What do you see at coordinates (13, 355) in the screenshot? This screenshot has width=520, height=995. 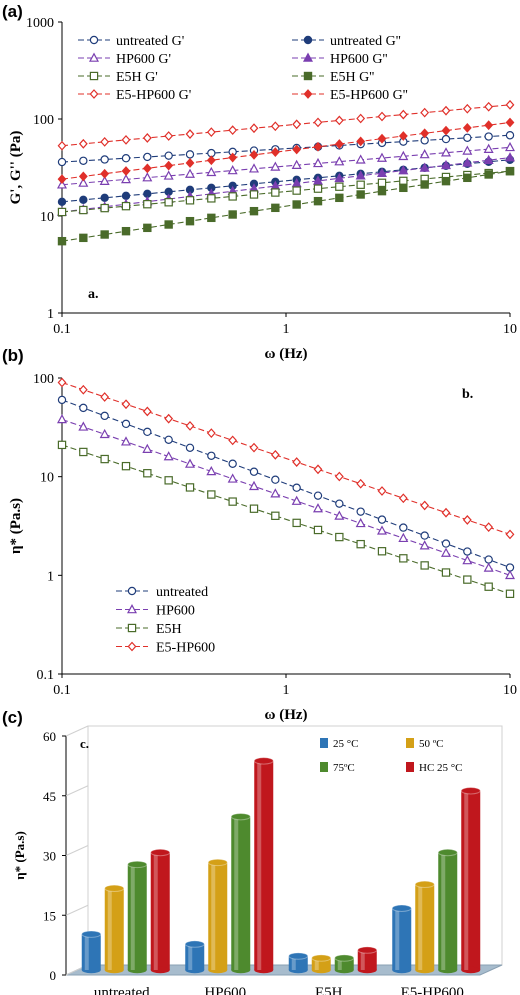 I see `panel-b-label: (b)` at bounding box center [13, 355].